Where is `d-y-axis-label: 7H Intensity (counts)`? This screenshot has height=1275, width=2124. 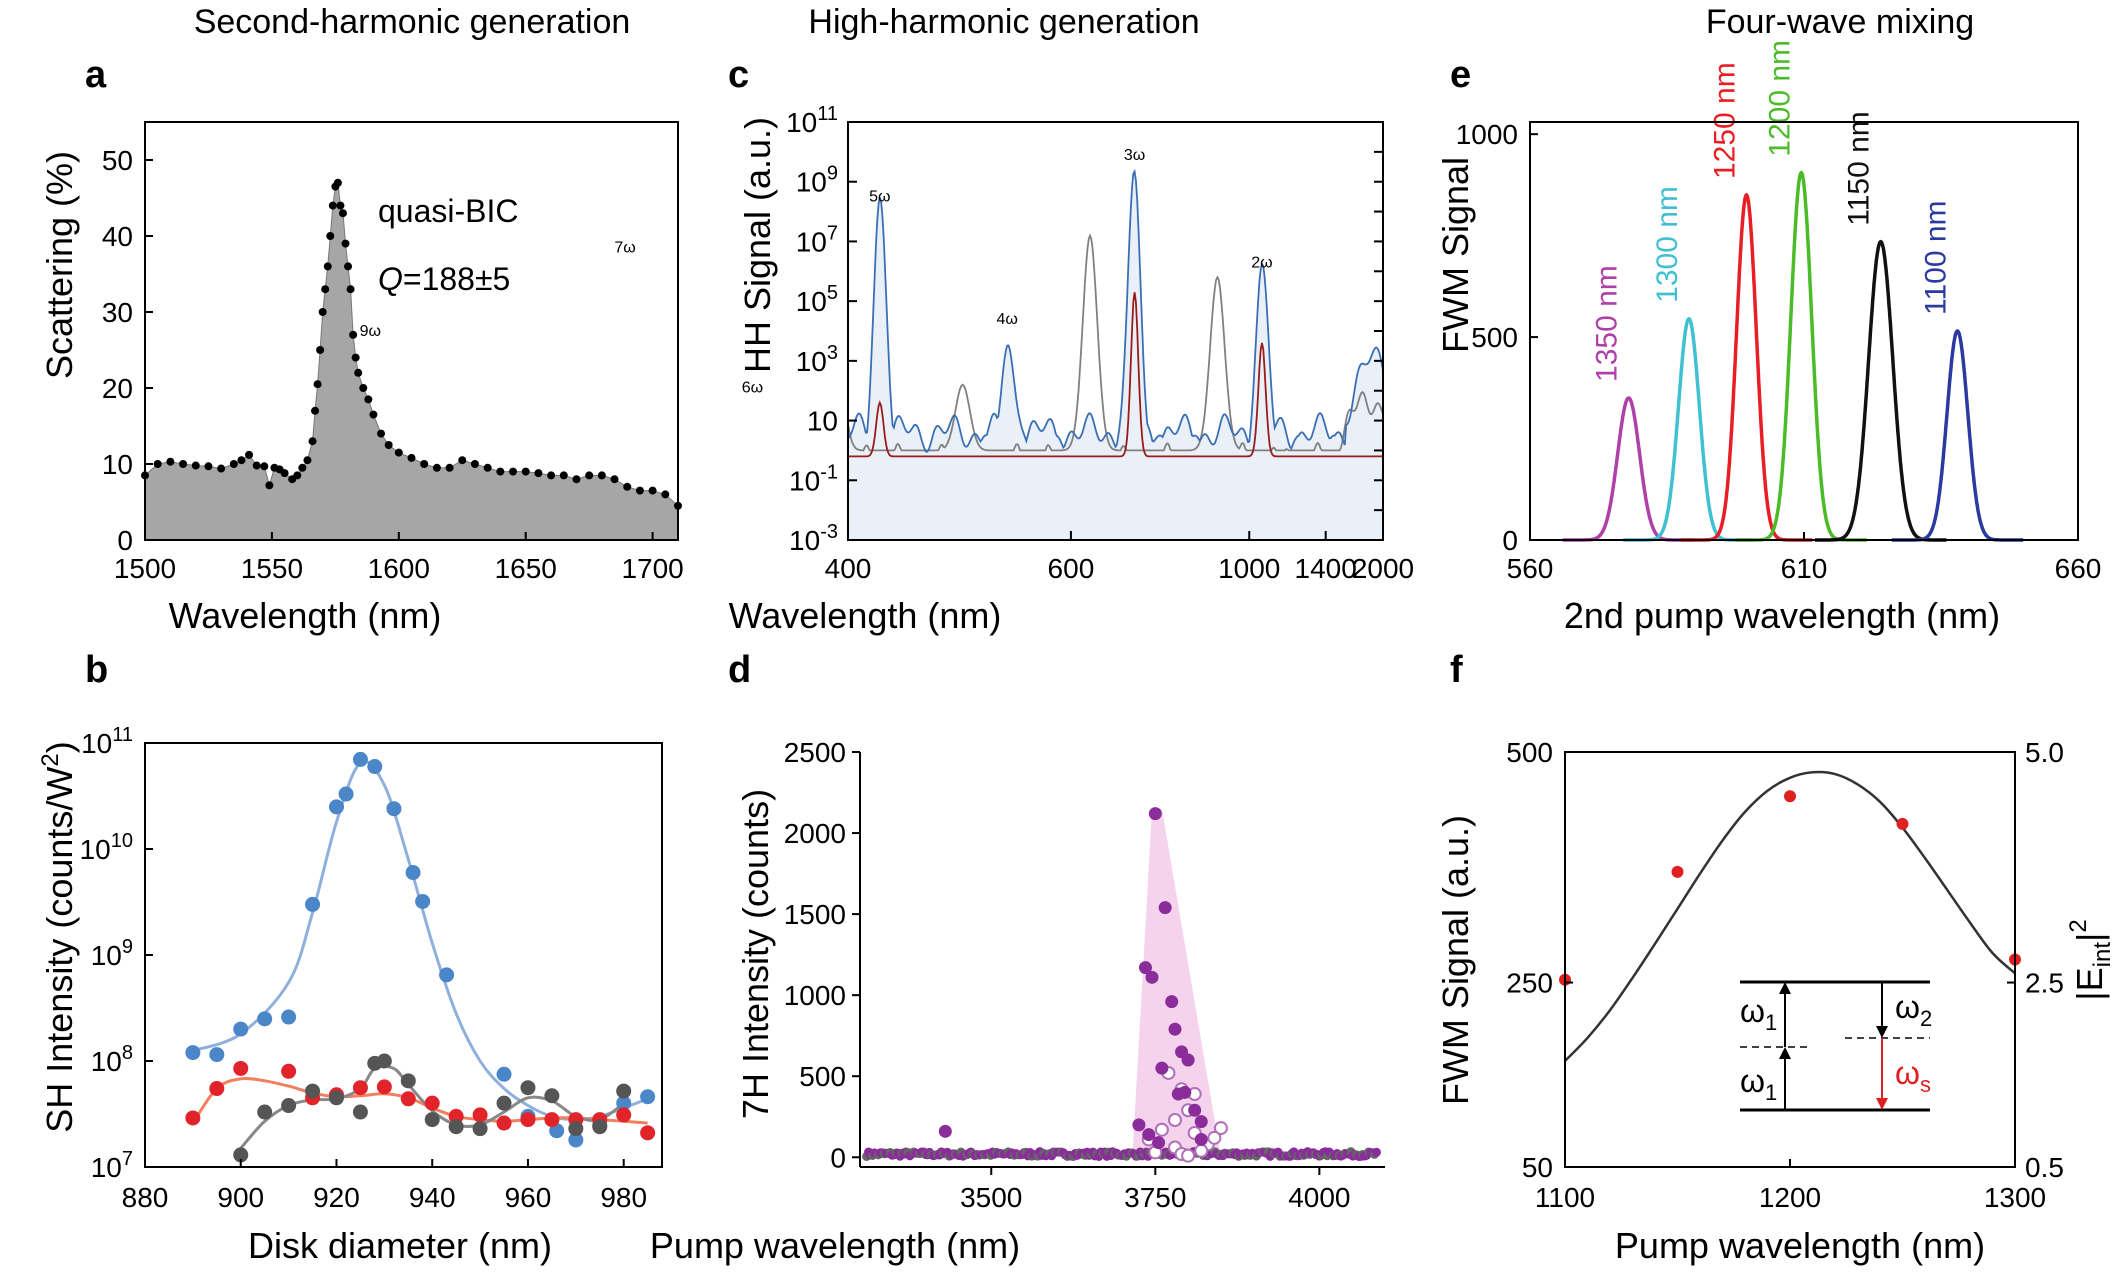
d-y-axis-label: 7H Intensity (counts) is located at coordinates (755, 954).